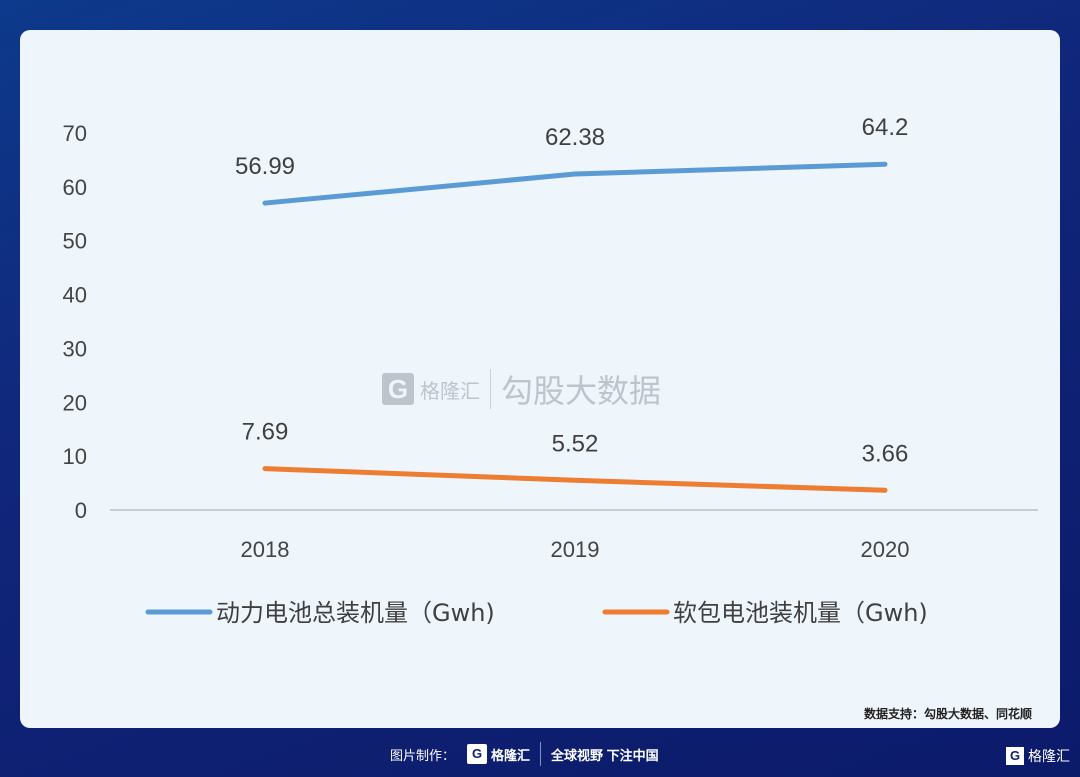 The width and height of the screenshot is (1080, 777). I want to click on footer-slogan: 全球视野 下注中国, so click(605, 755).